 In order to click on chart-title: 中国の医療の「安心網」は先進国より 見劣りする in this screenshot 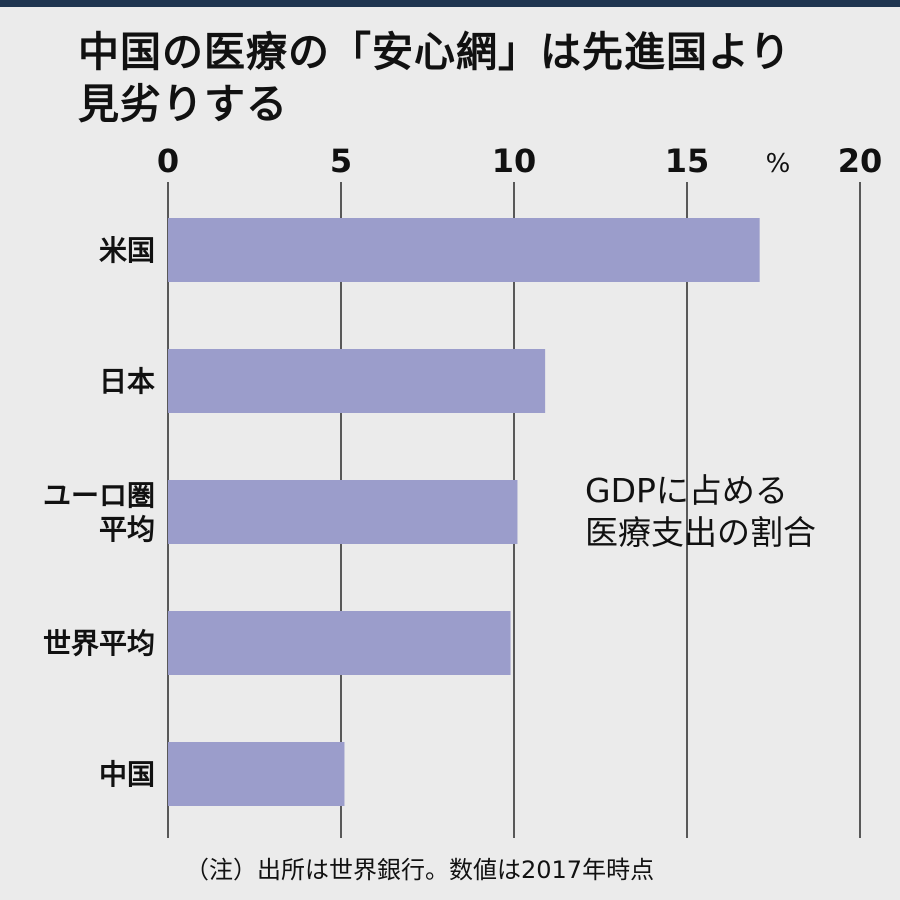, I will do `click(478, 78)`.